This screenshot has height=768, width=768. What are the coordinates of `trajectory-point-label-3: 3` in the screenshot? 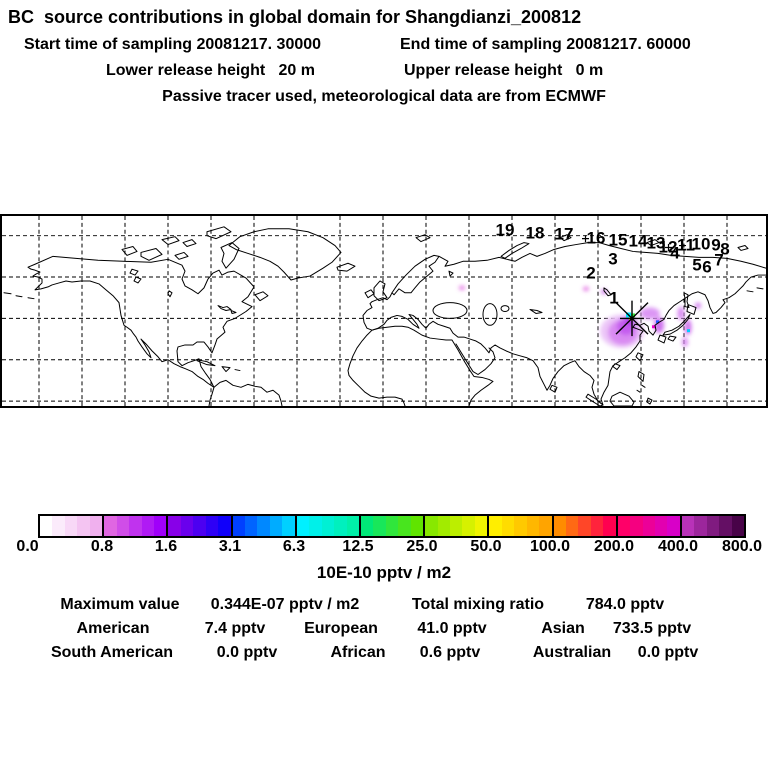 It's located at (613, 259).